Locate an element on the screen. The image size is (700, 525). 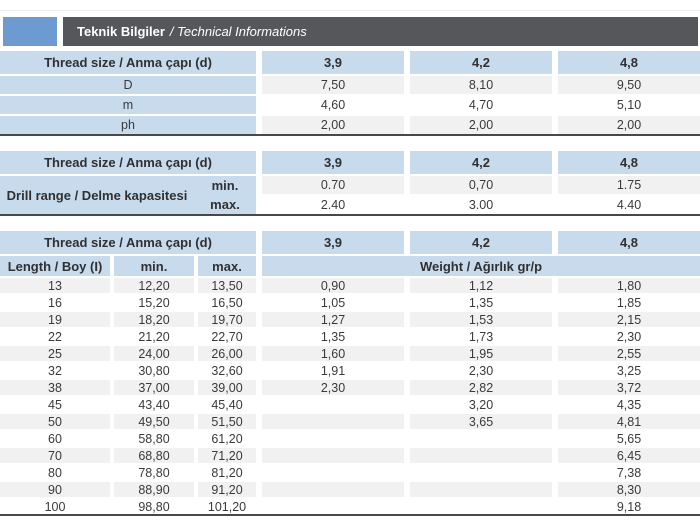
title-strip: Teknik Bilgiler / Technical Informations is located at coordinates (380, 31).